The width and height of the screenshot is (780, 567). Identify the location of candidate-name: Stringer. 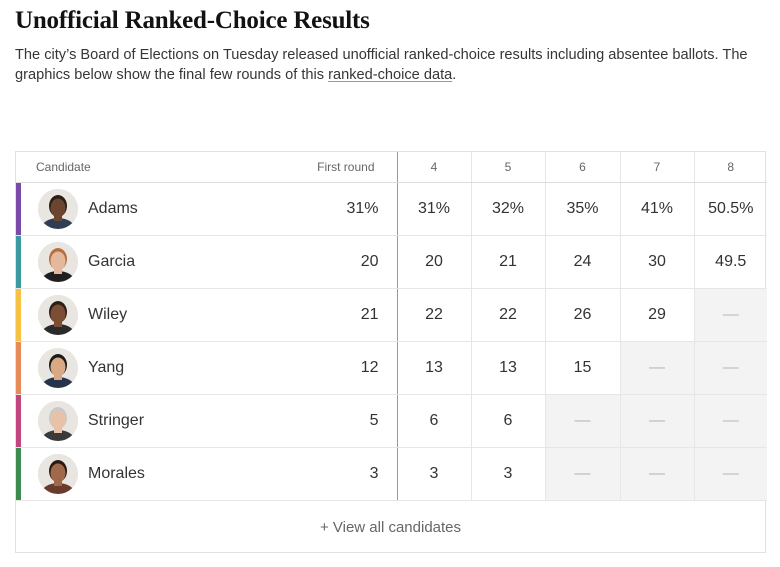
(116, 420).